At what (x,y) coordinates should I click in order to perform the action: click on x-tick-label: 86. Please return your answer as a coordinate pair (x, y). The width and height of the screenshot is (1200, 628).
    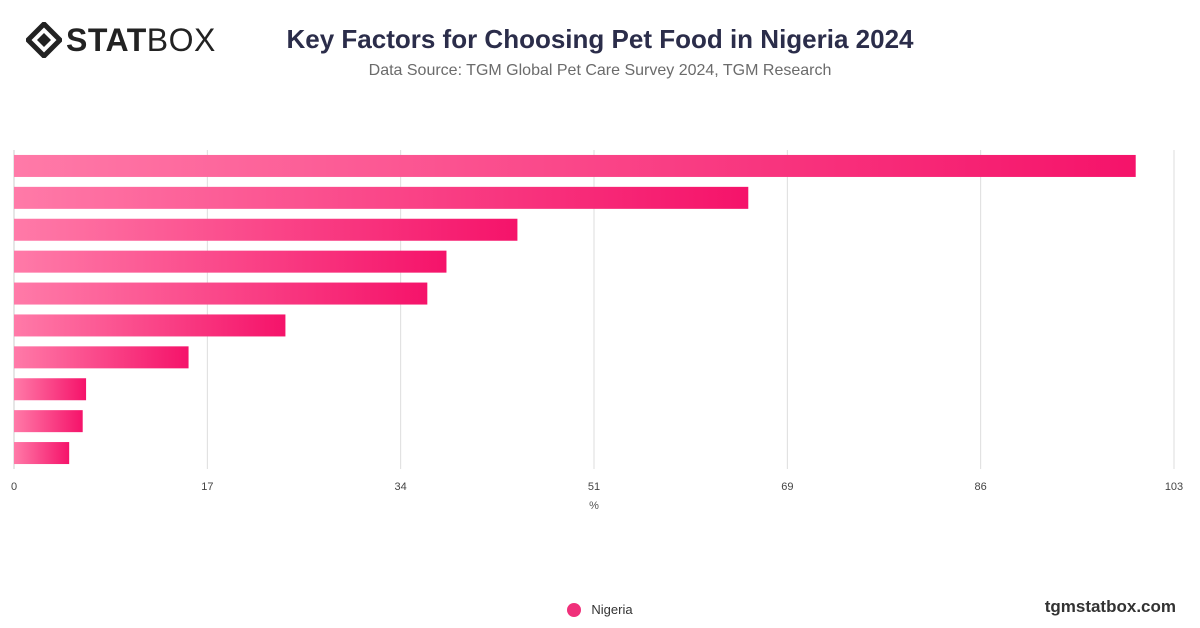
    Looking at the image, I should click on (981, 487).